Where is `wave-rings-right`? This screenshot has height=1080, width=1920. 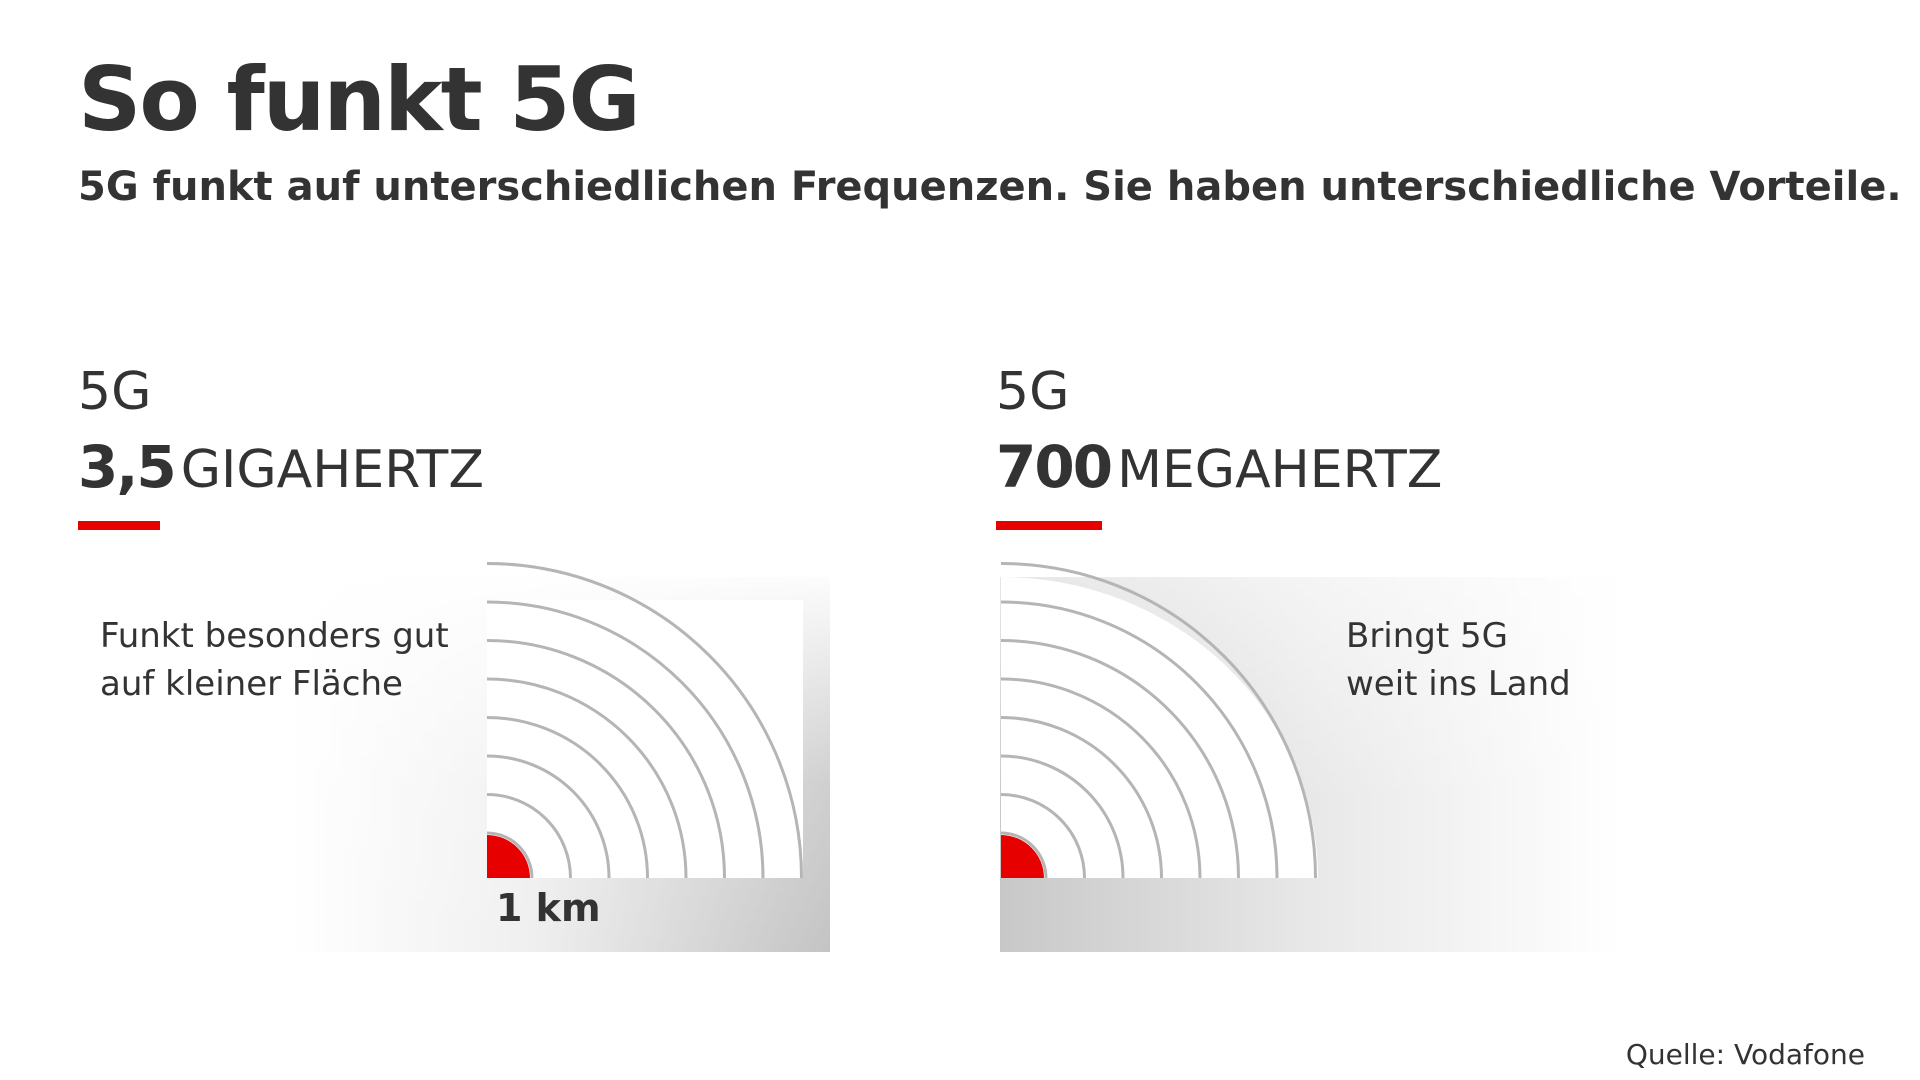
wave-rings-right is located at coordinates (1158, 720).